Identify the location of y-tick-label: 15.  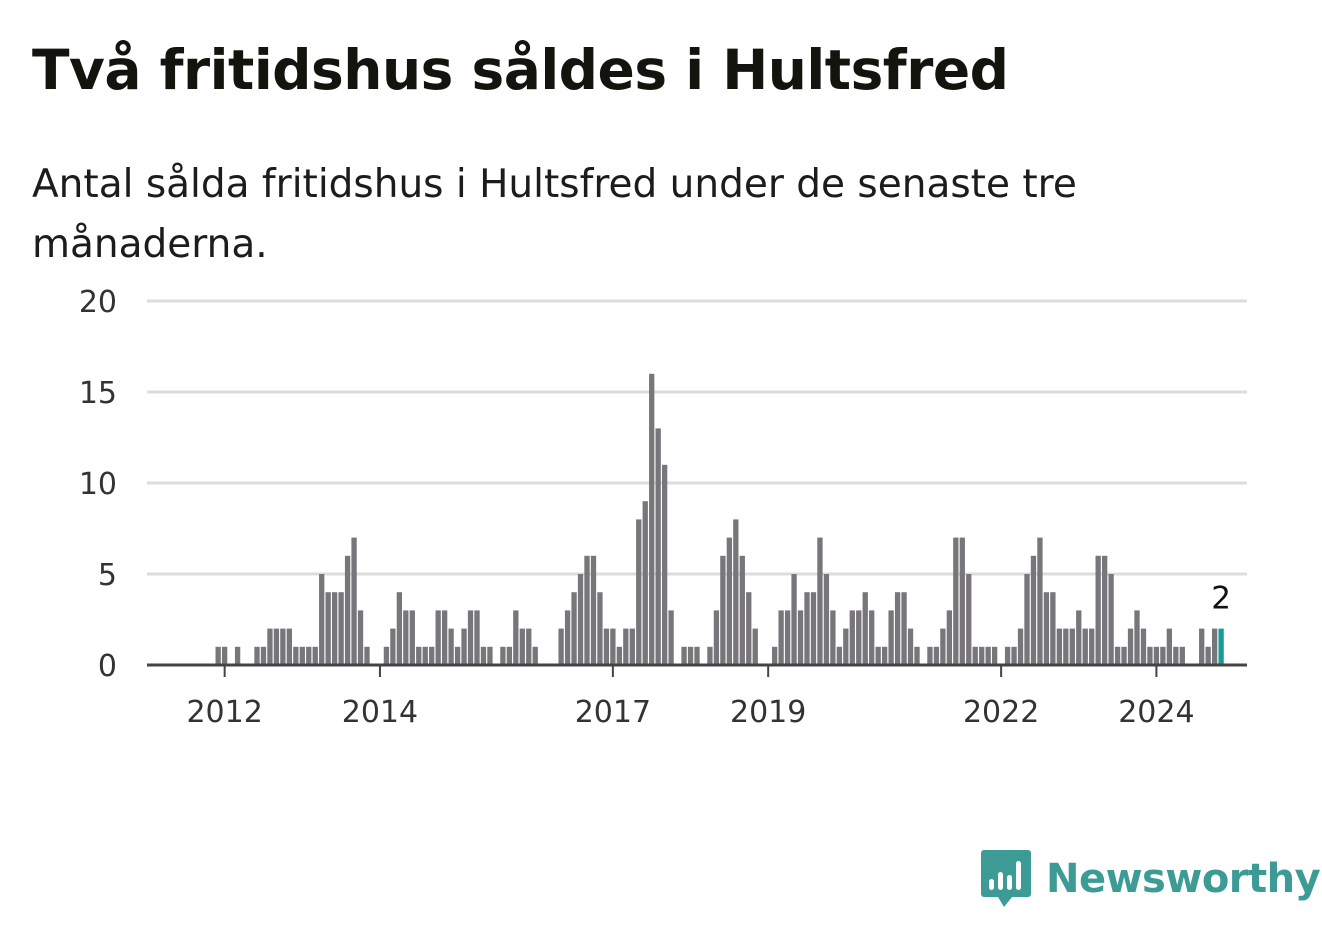
(98, 393).